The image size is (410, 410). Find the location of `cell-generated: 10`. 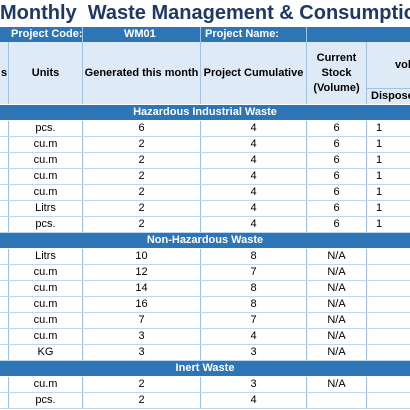

cell-generated: 10 is located at coordinates (141, 256).